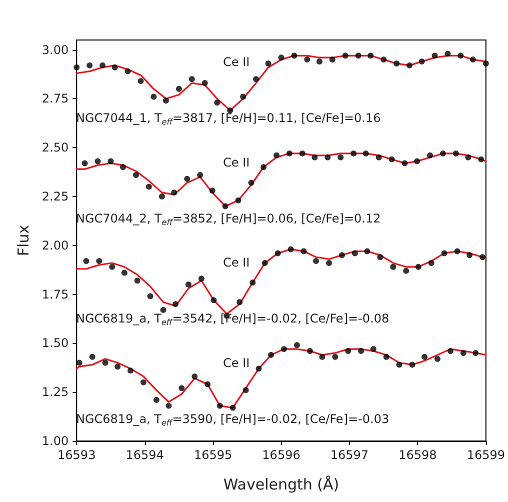 The image size is (508, 502). I want to click on y-tick-label: 1.25, so click(55, 392).